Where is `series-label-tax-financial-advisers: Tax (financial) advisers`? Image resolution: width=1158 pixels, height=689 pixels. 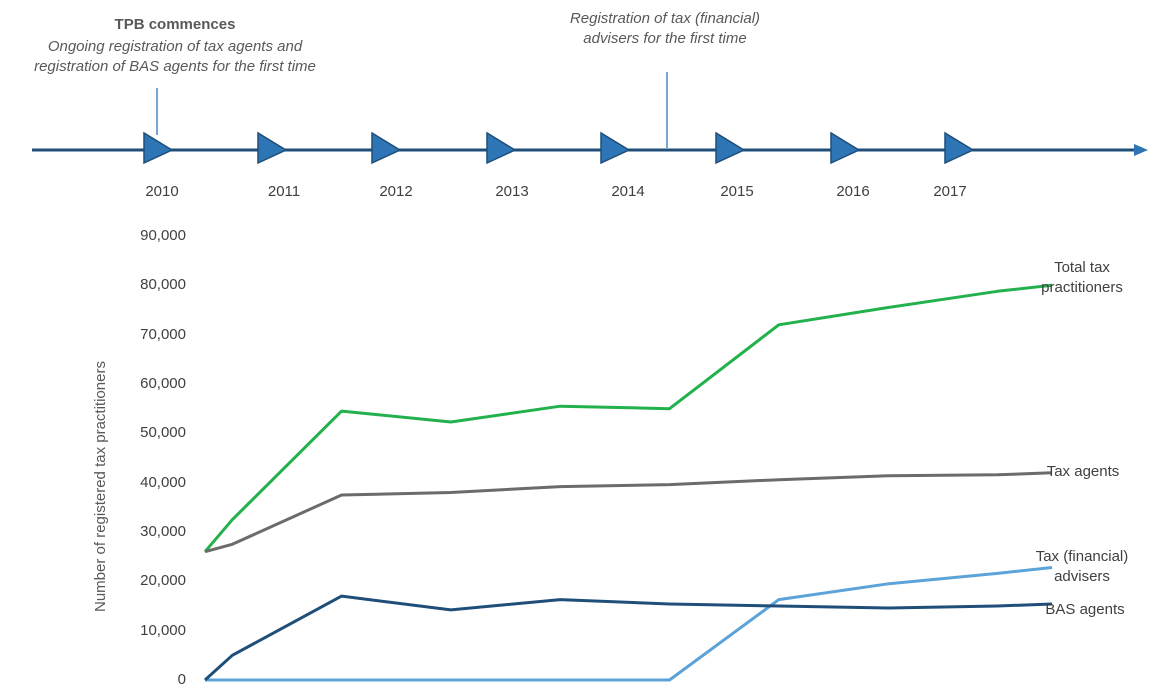
series-label-tax-financial-advisers: Tax (financial) advisers is located at coordinates (1082, 567).